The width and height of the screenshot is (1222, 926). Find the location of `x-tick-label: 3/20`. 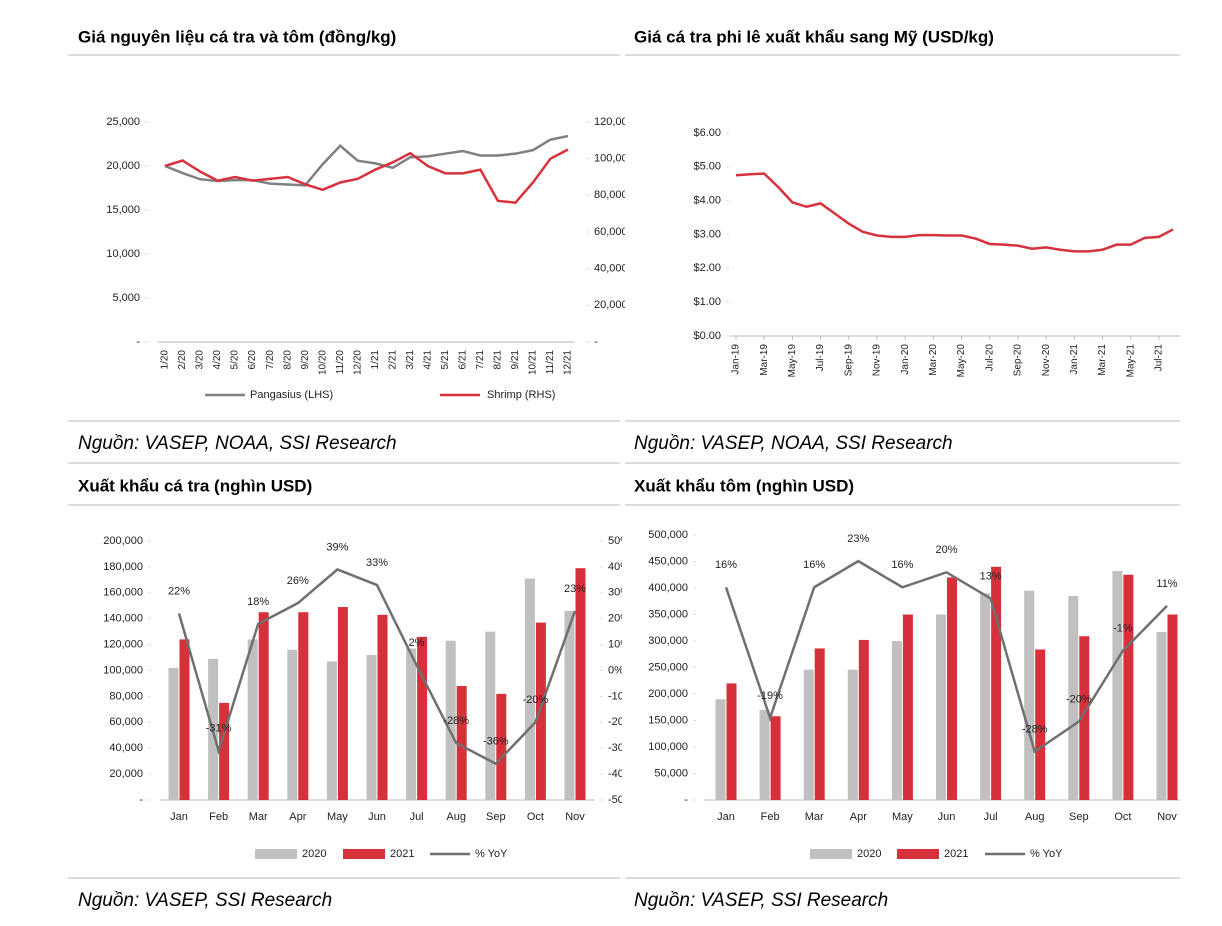

x-tick-label: 3/20 is located at coordinates (200, 360).